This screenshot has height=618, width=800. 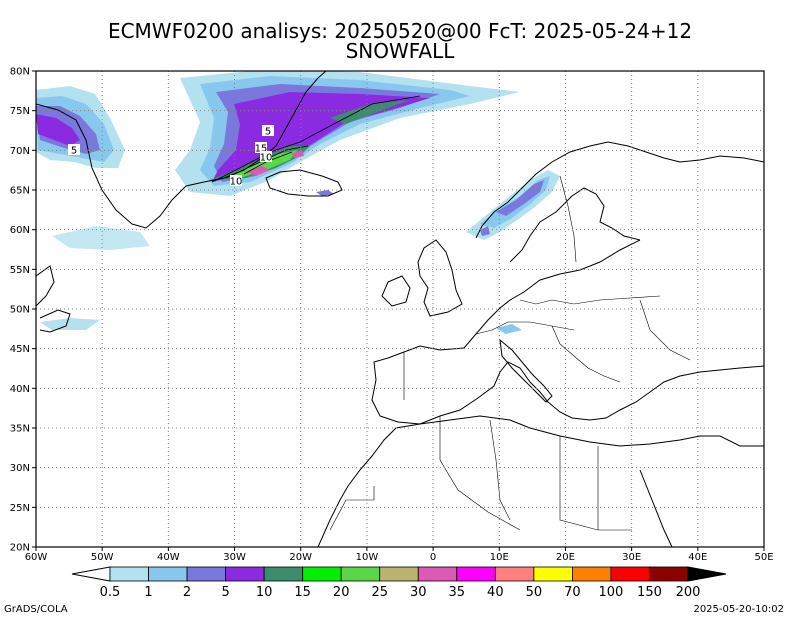 What do you see at coordinates (738, 609) in the screenshot?
I see `footer-timestamp: 2025-05-20-10:02` at bounding box center [738, 609].